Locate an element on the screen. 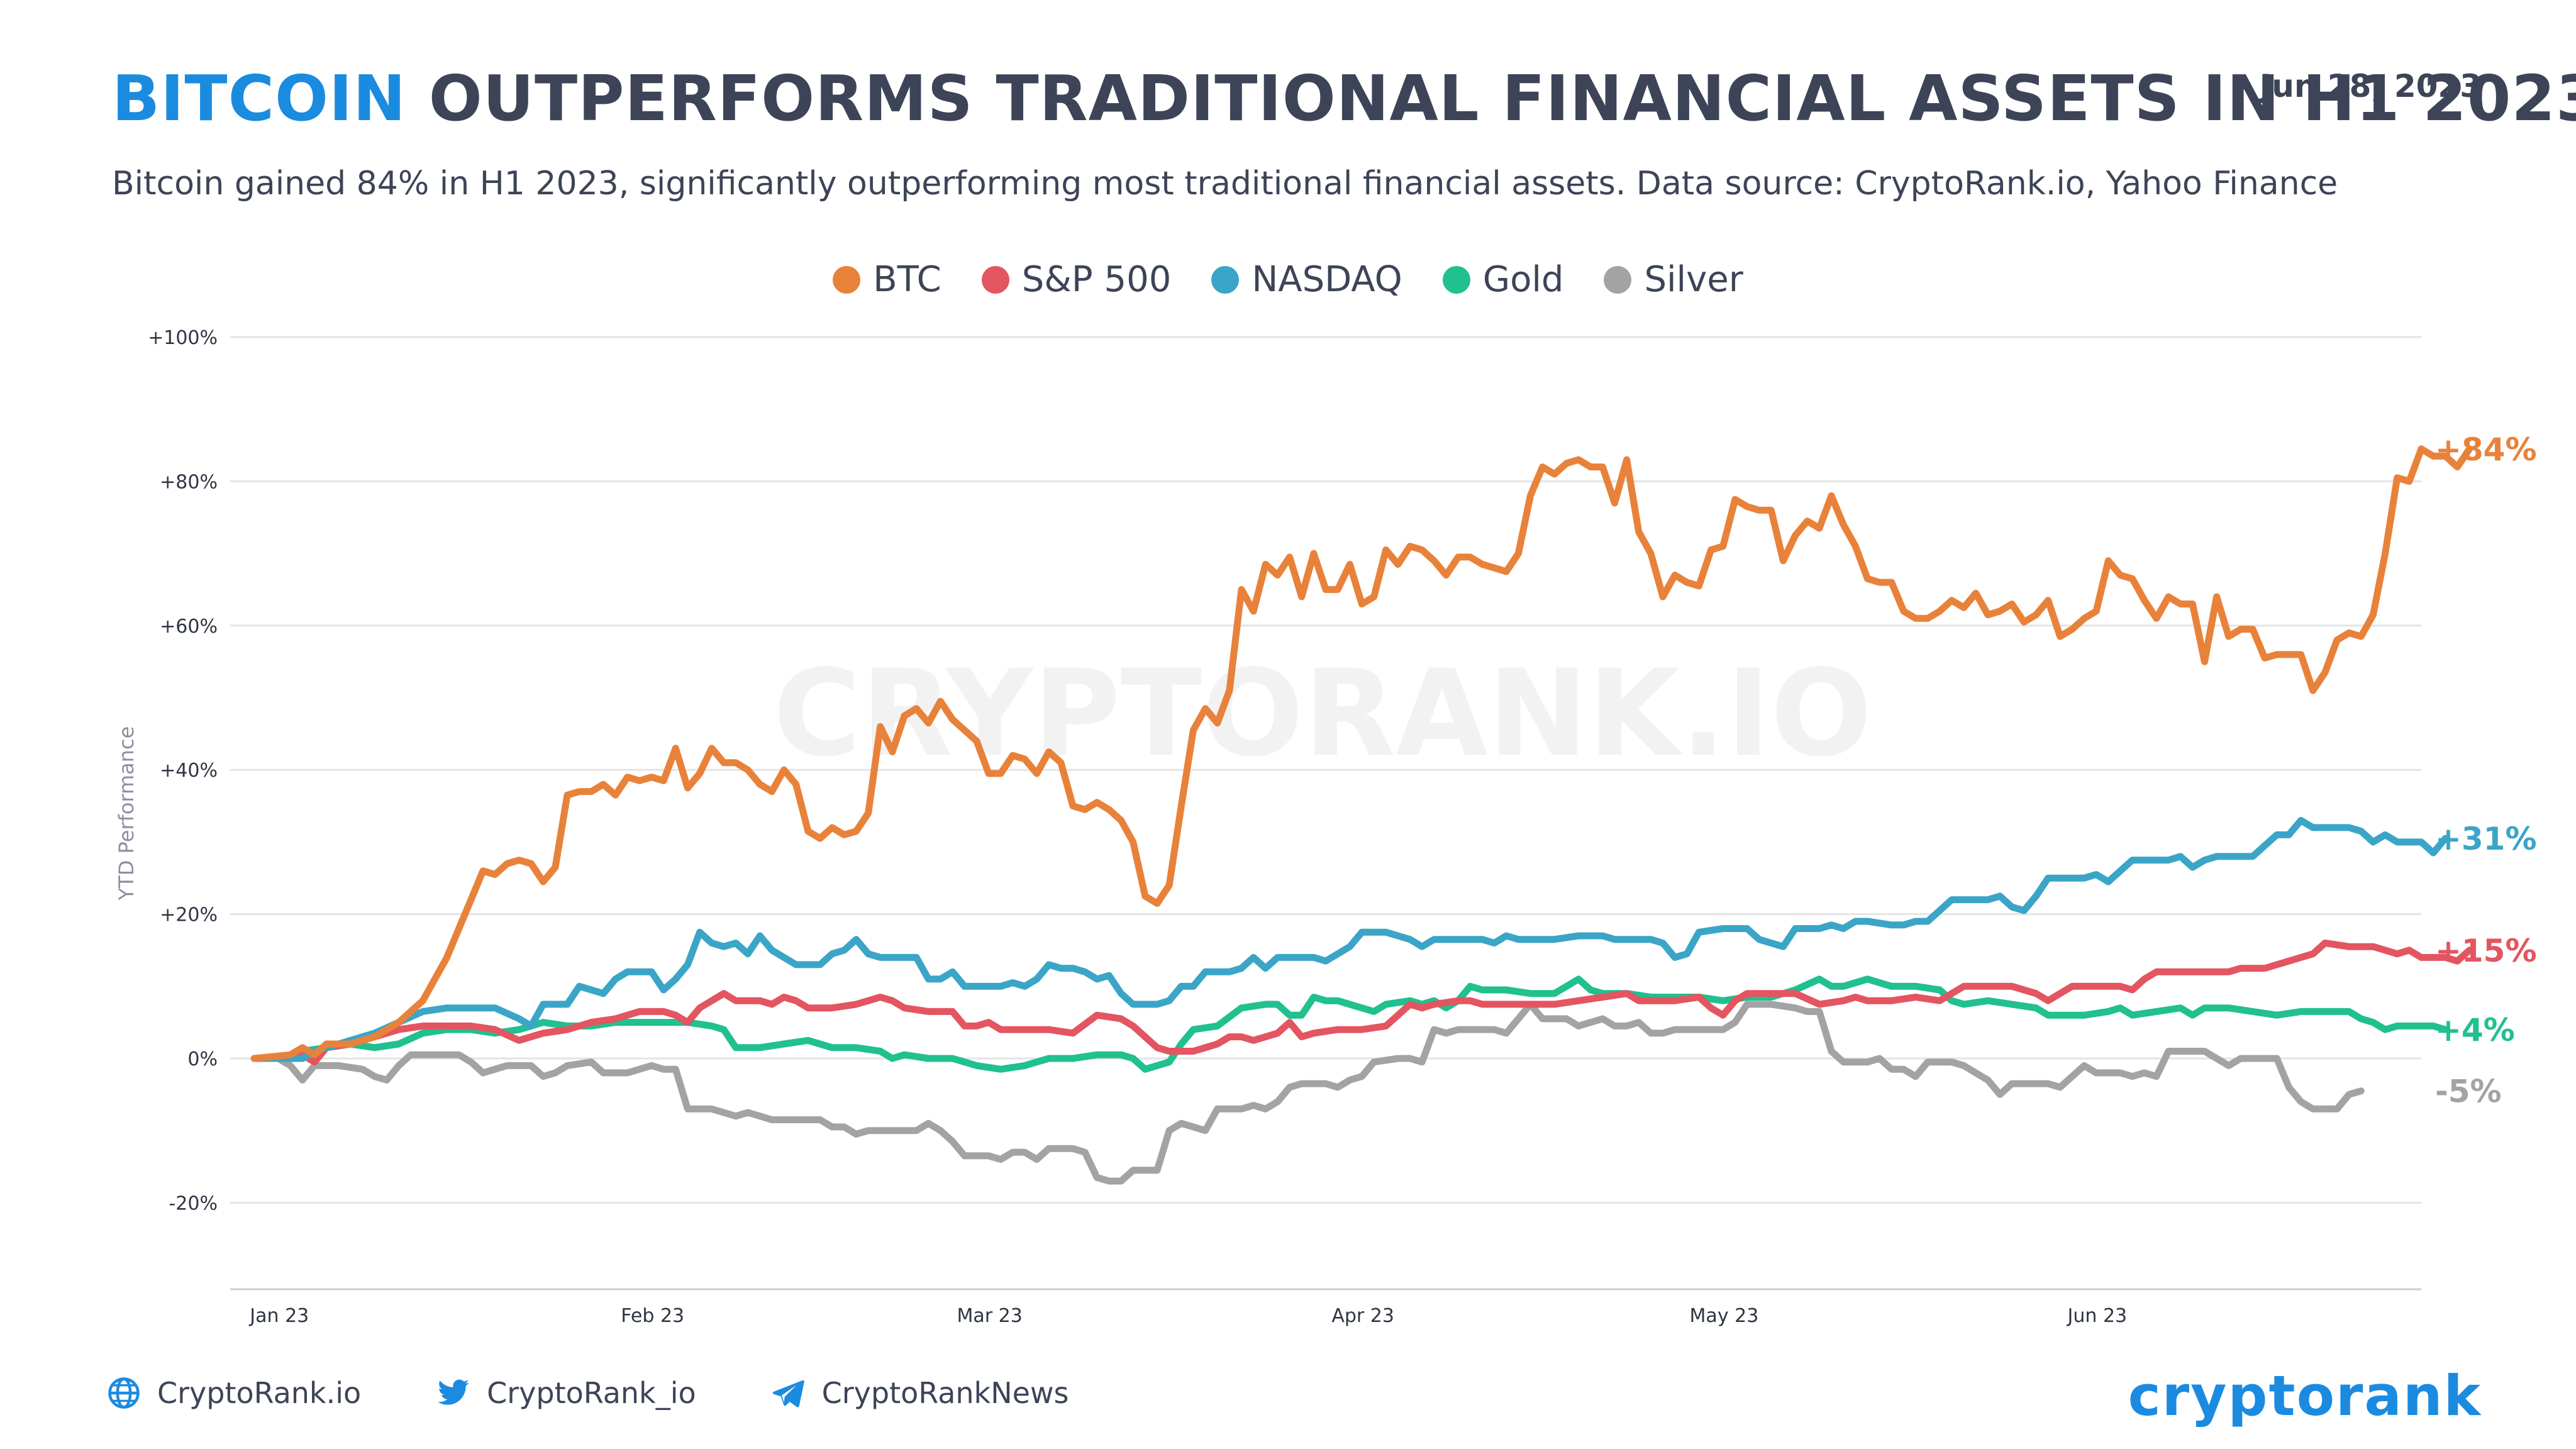 The image size is (2576, 1449). legend-item-gold: Gold is located at coordinates (1503, 279).